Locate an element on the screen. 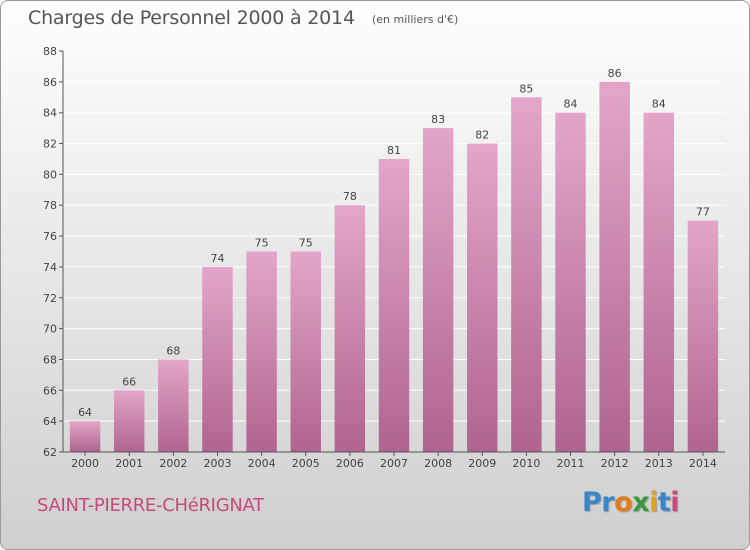  y-tick-label: 68 is located at coordinates (50, 359).